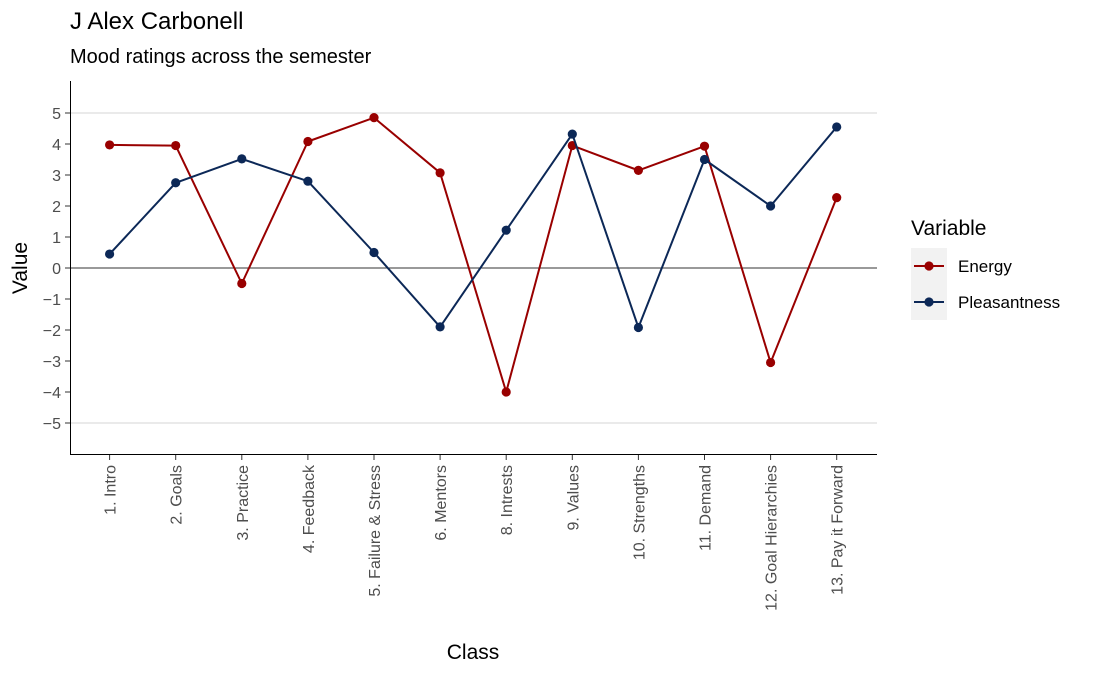 Image resolution: width=1094 pixels, height=675 pixels. What do you see at coordinates (573, 498) in the screenshot?
I see `x-tick-label: 9. Values` at bounding box center [573, 498].